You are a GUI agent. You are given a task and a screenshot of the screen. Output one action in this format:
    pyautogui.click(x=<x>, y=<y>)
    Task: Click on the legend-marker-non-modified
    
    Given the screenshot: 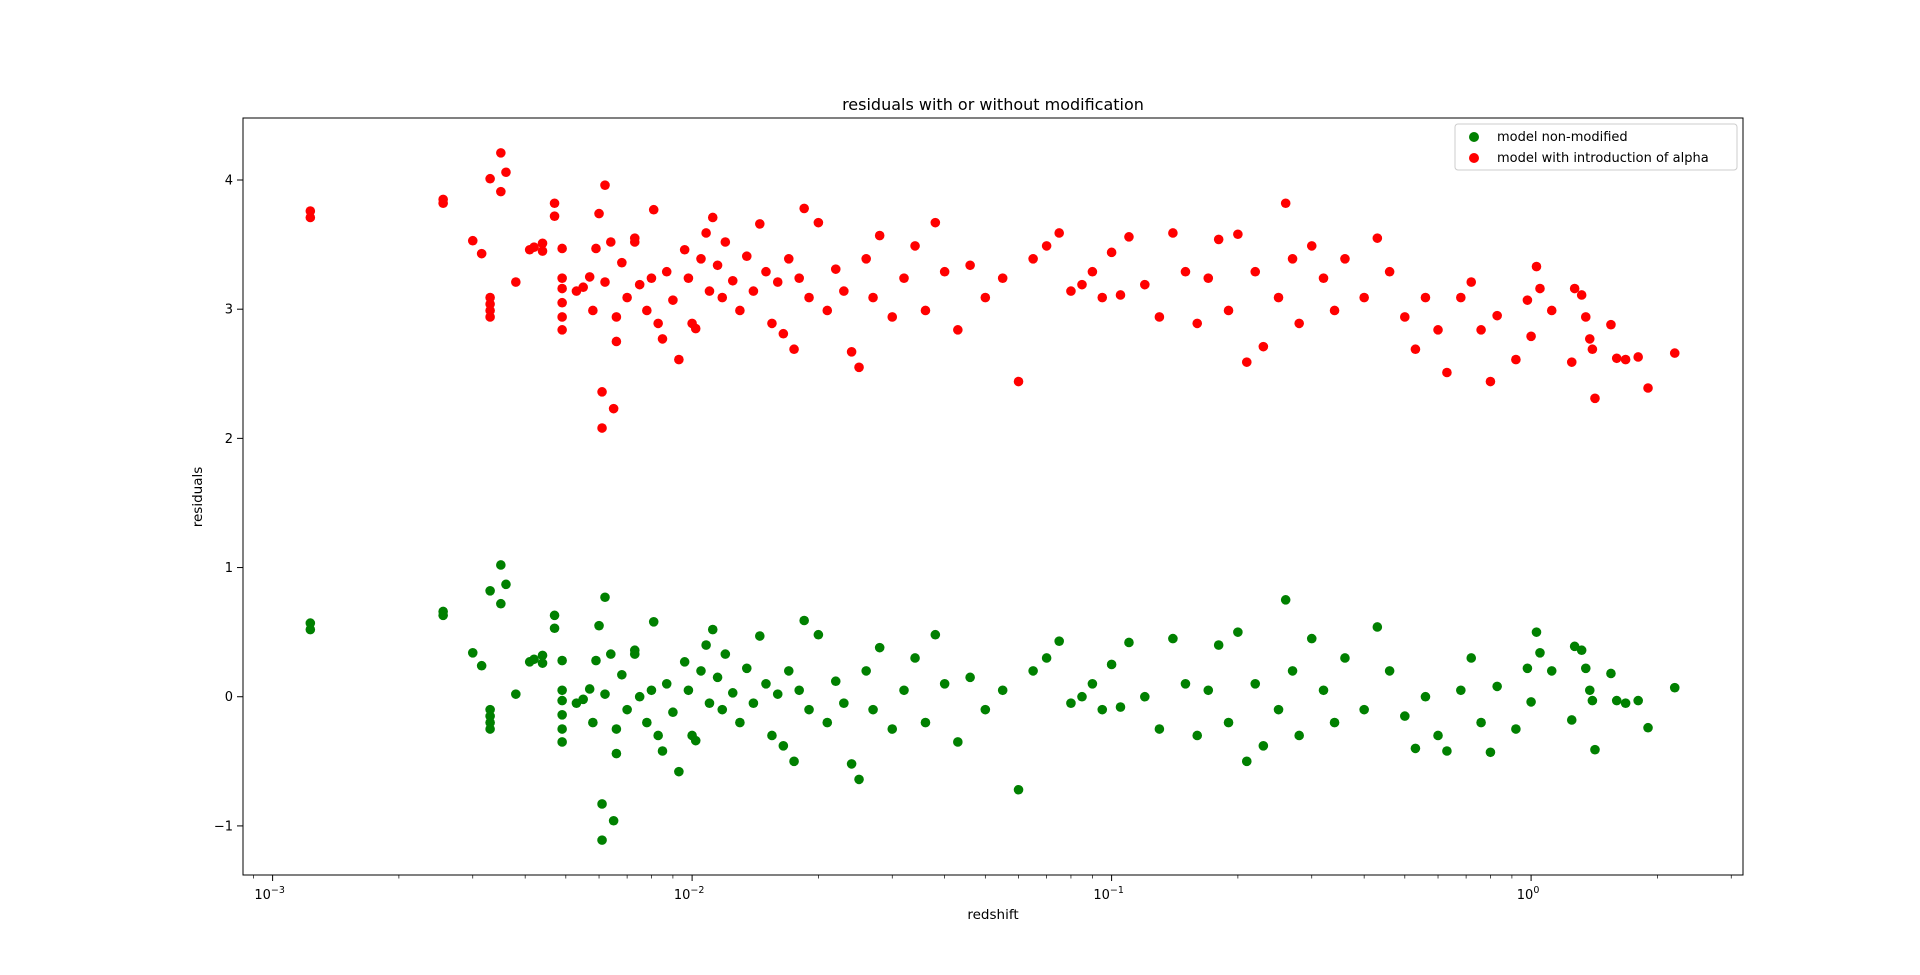 What is the action you would take?
    pyautogui.click(x=1474, y=137)
    